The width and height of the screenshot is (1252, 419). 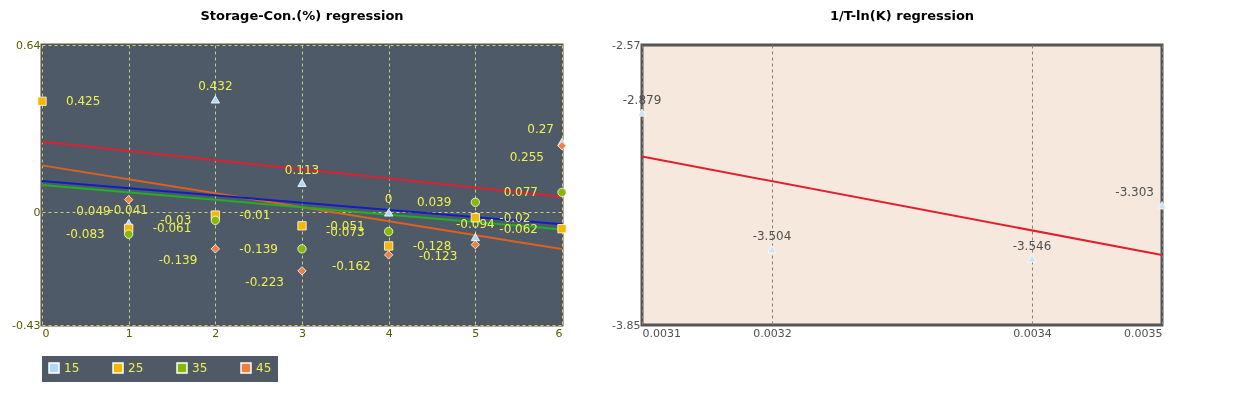 What do you see at coordinates (255, 215) in the screenshot?
I see `data-label: -0.01` at bounding box center [255, 215].